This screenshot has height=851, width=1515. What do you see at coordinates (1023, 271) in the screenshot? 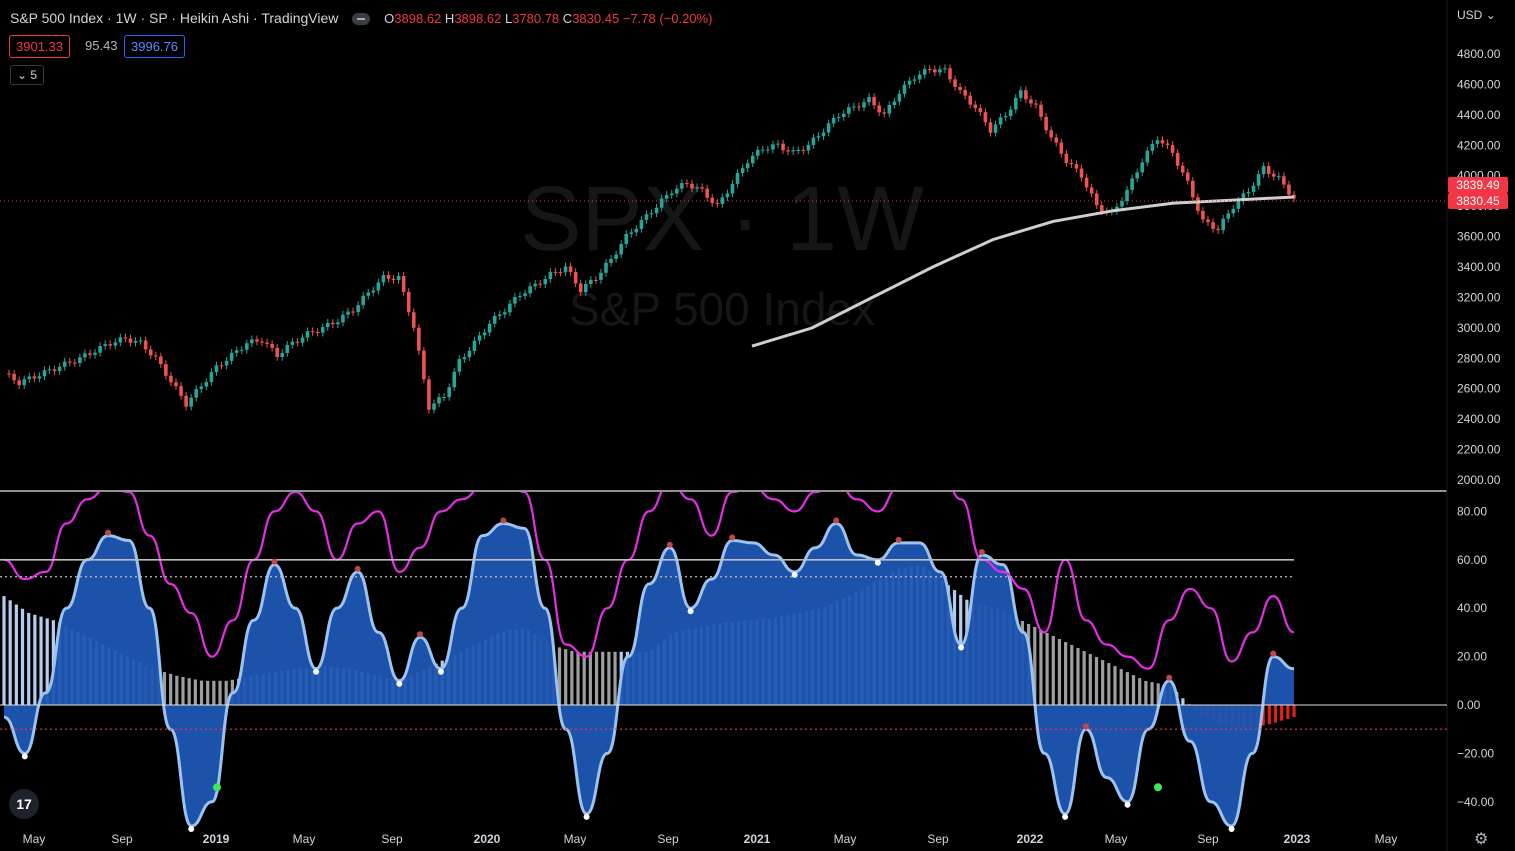
I see `moving-average-line` at bounding box center [1023, 271].